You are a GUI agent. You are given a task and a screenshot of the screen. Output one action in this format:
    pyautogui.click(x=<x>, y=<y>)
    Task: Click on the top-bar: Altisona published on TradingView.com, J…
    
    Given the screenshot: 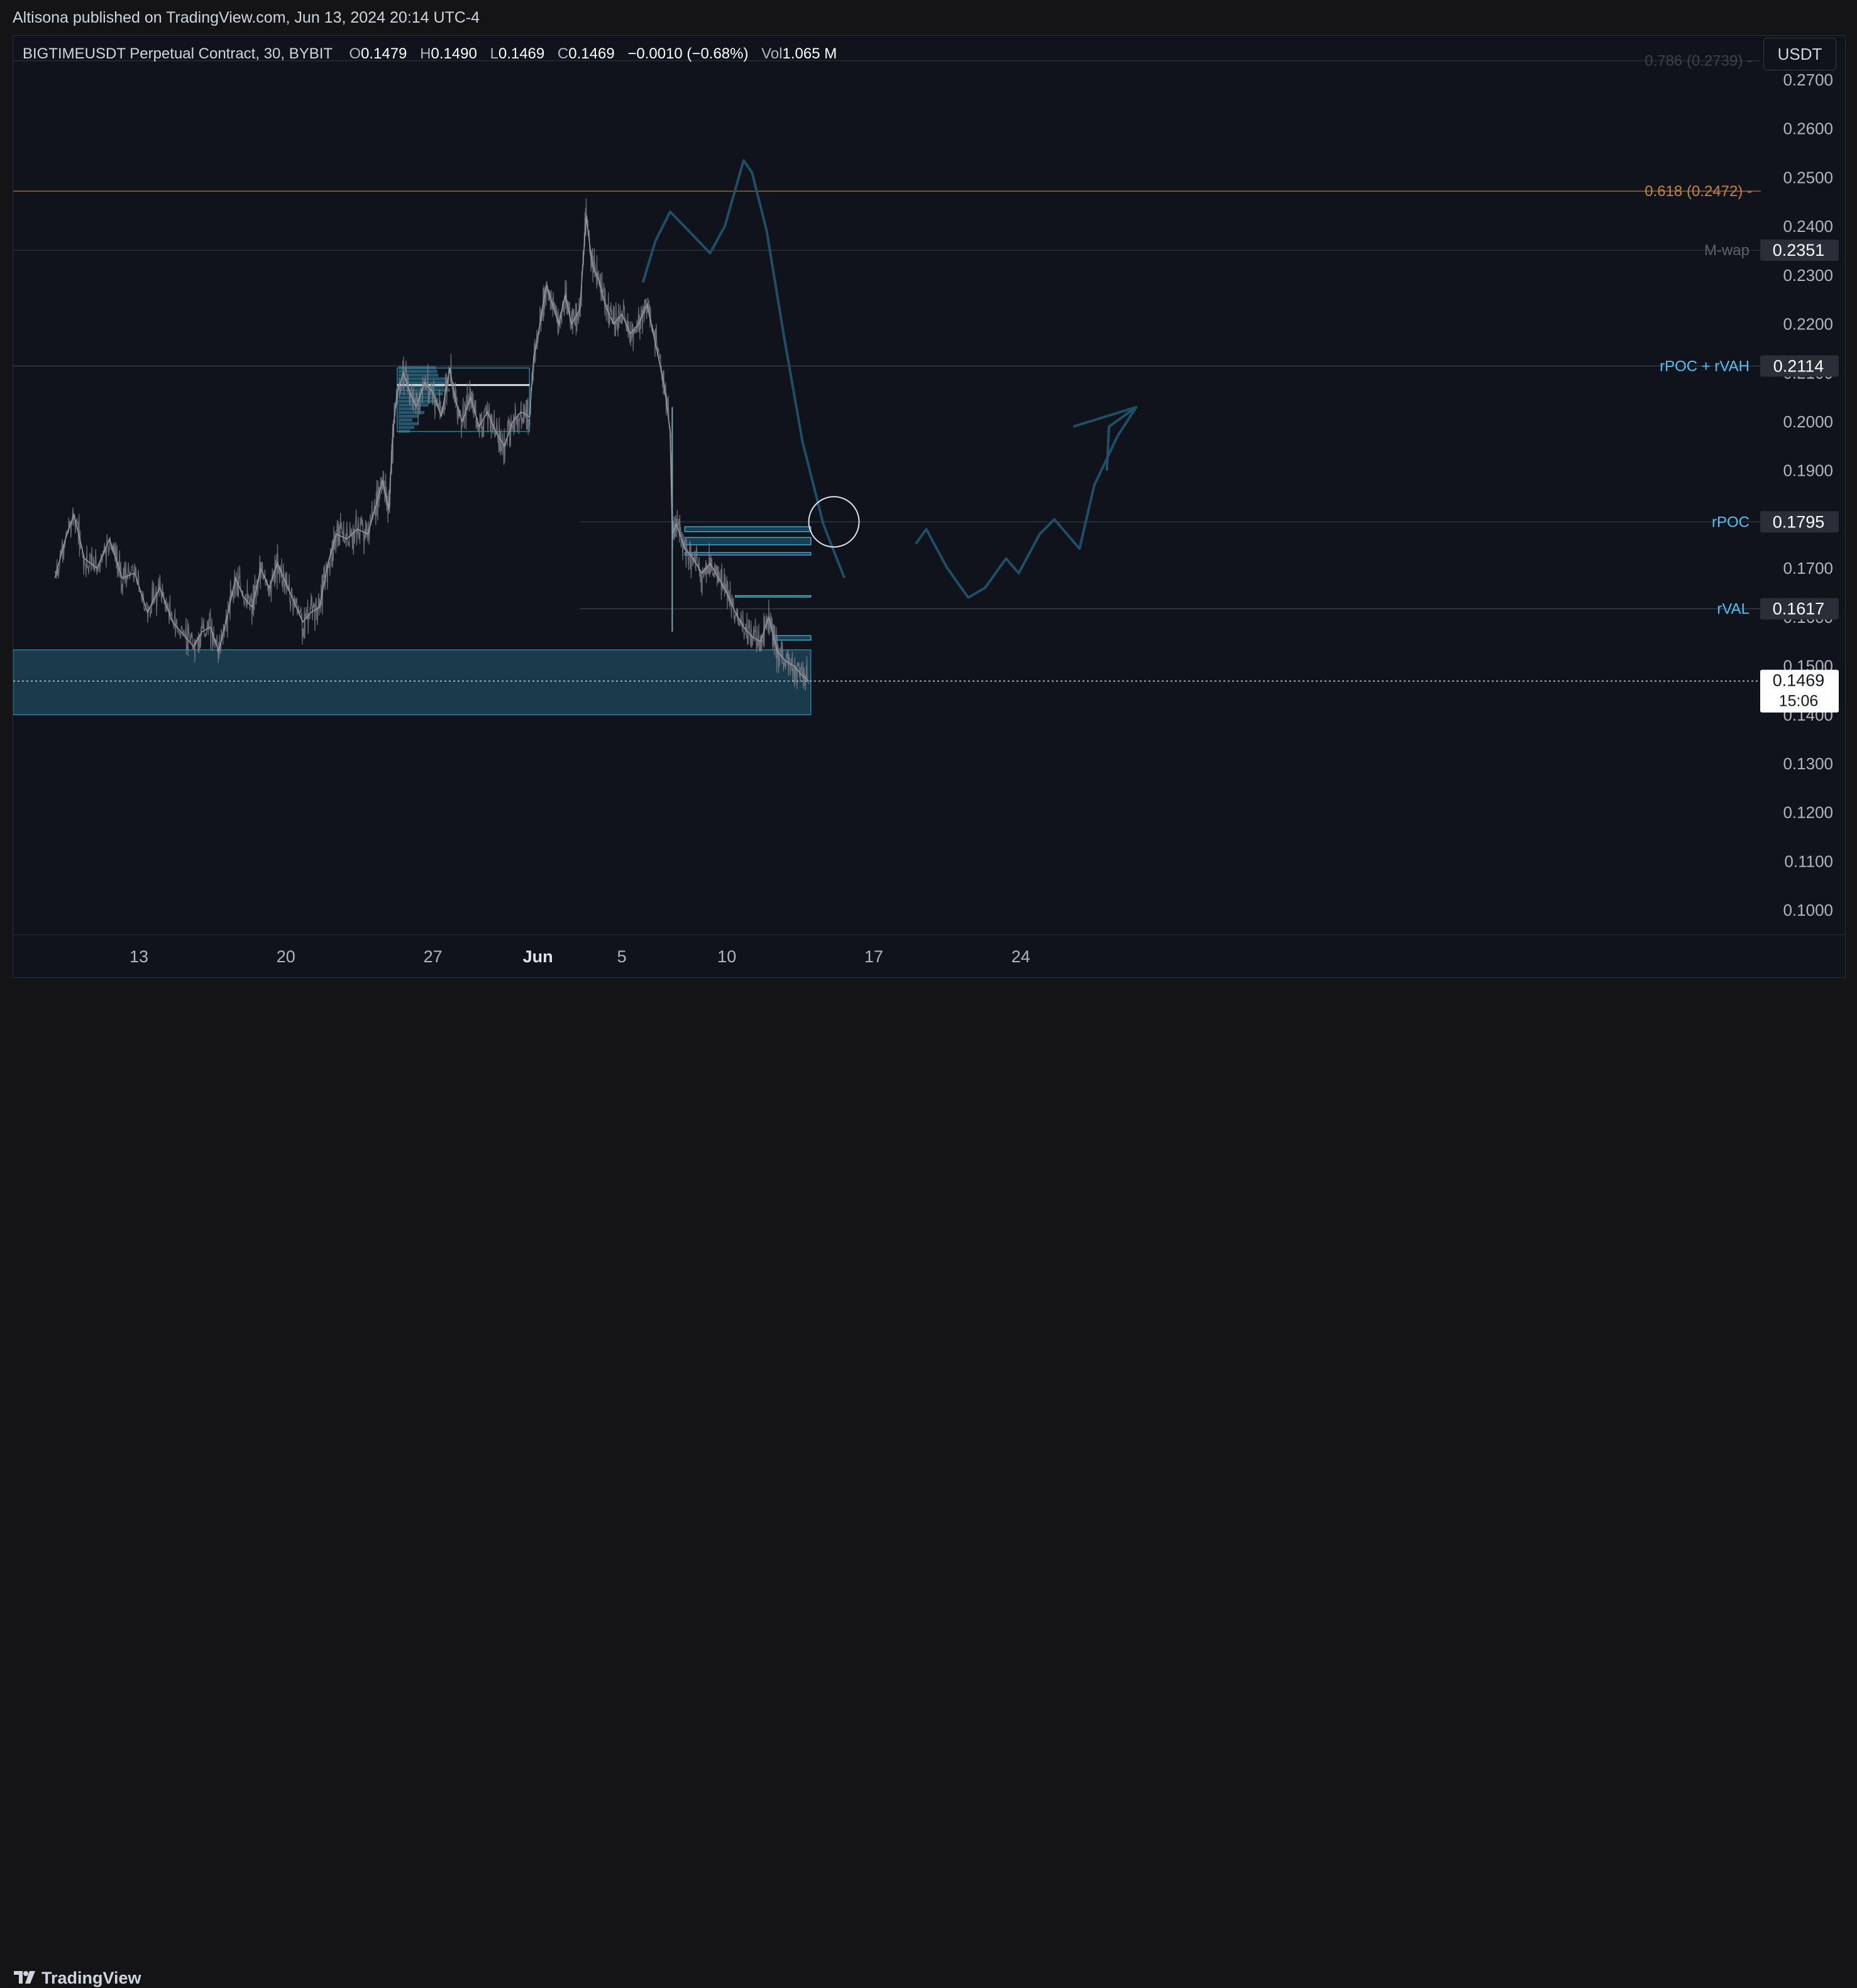 What is the action you would take?
    pyautogui.click(x=928, y=17)
    